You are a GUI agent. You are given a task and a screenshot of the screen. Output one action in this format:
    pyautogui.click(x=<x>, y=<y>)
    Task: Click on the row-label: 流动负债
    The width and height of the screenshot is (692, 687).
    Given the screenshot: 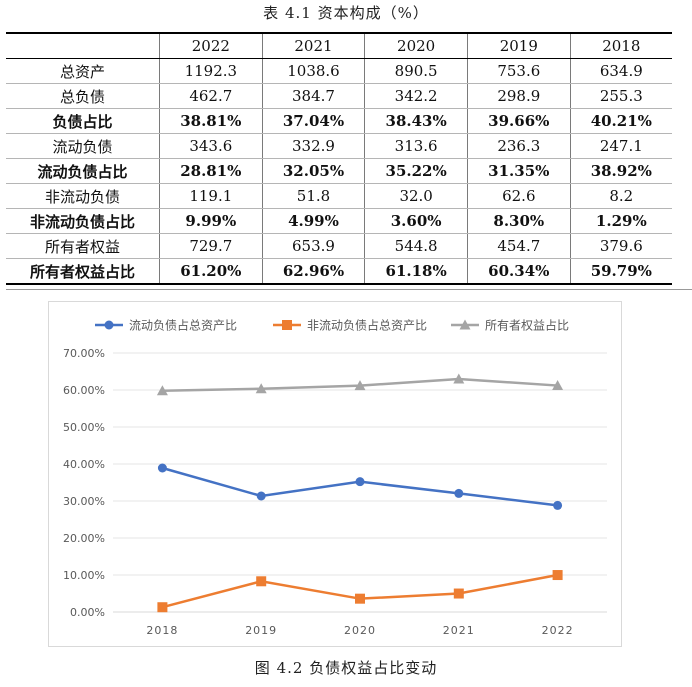 What is the action you would take?
    pyautogui.click(x=83, y=146)
    